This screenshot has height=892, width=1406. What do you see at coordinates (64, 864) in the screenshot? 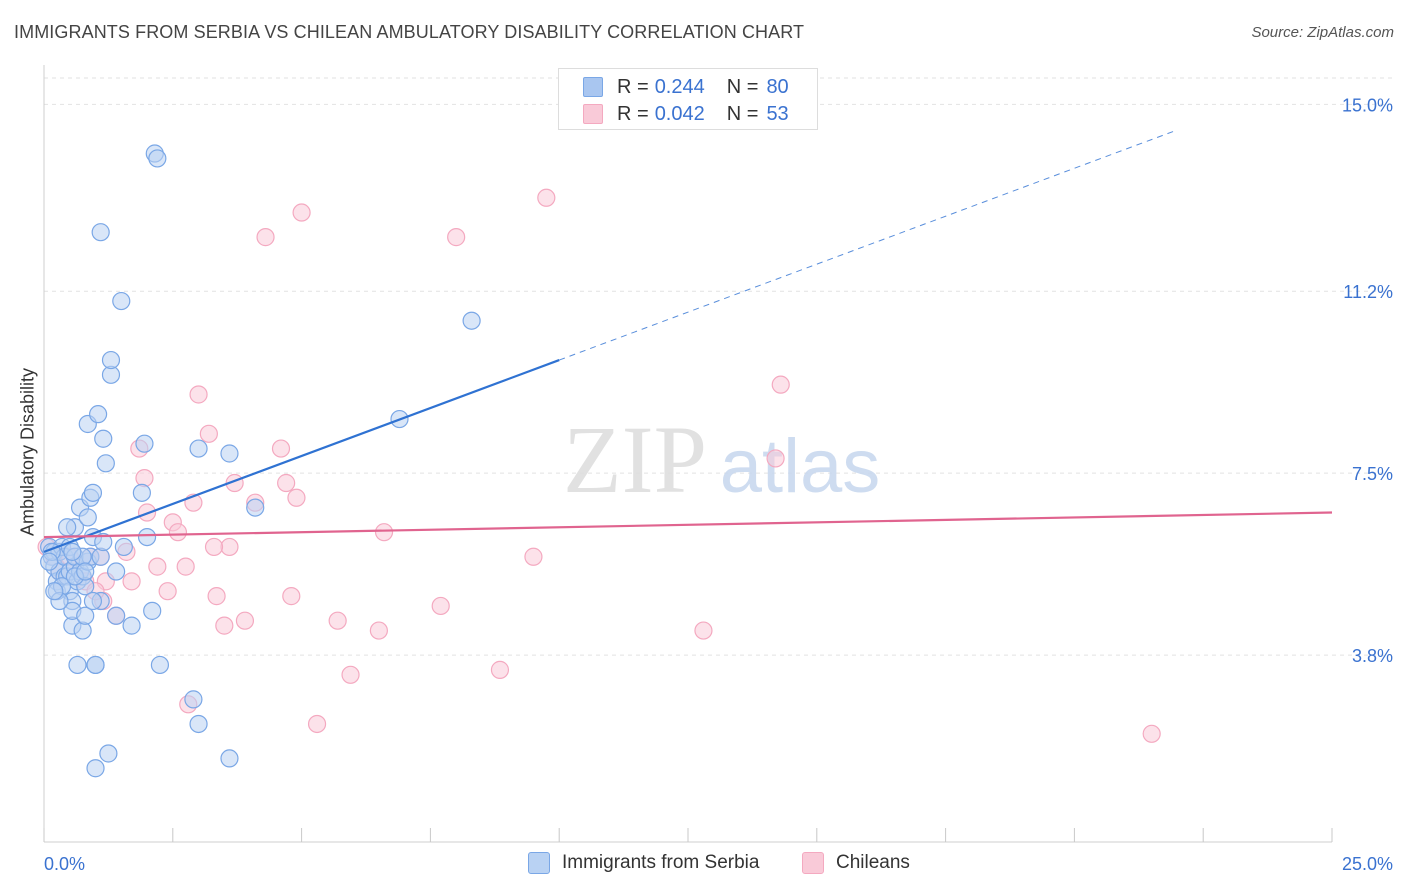
I see `x-tick-label: 0.0%` at bounding box center [64, 864].